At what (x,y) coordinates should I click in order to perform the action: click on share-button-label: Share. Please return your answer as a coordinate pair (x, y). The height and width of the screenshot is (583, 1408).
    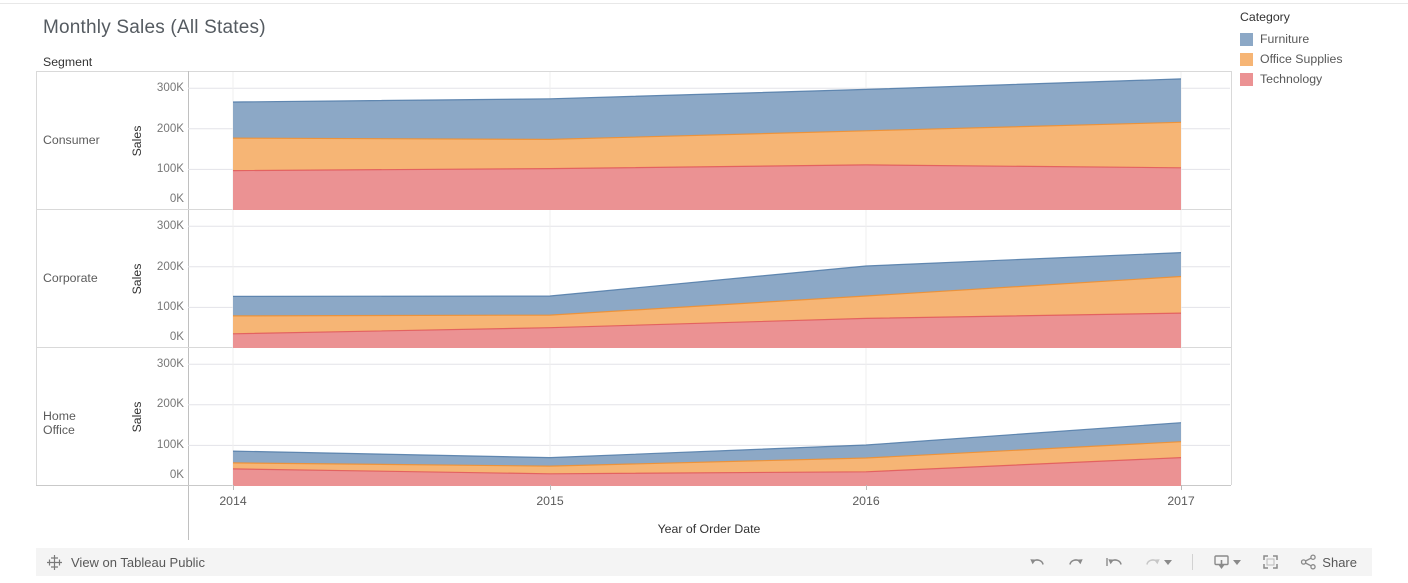
    Looking at the image, I should click on (1339, 562).